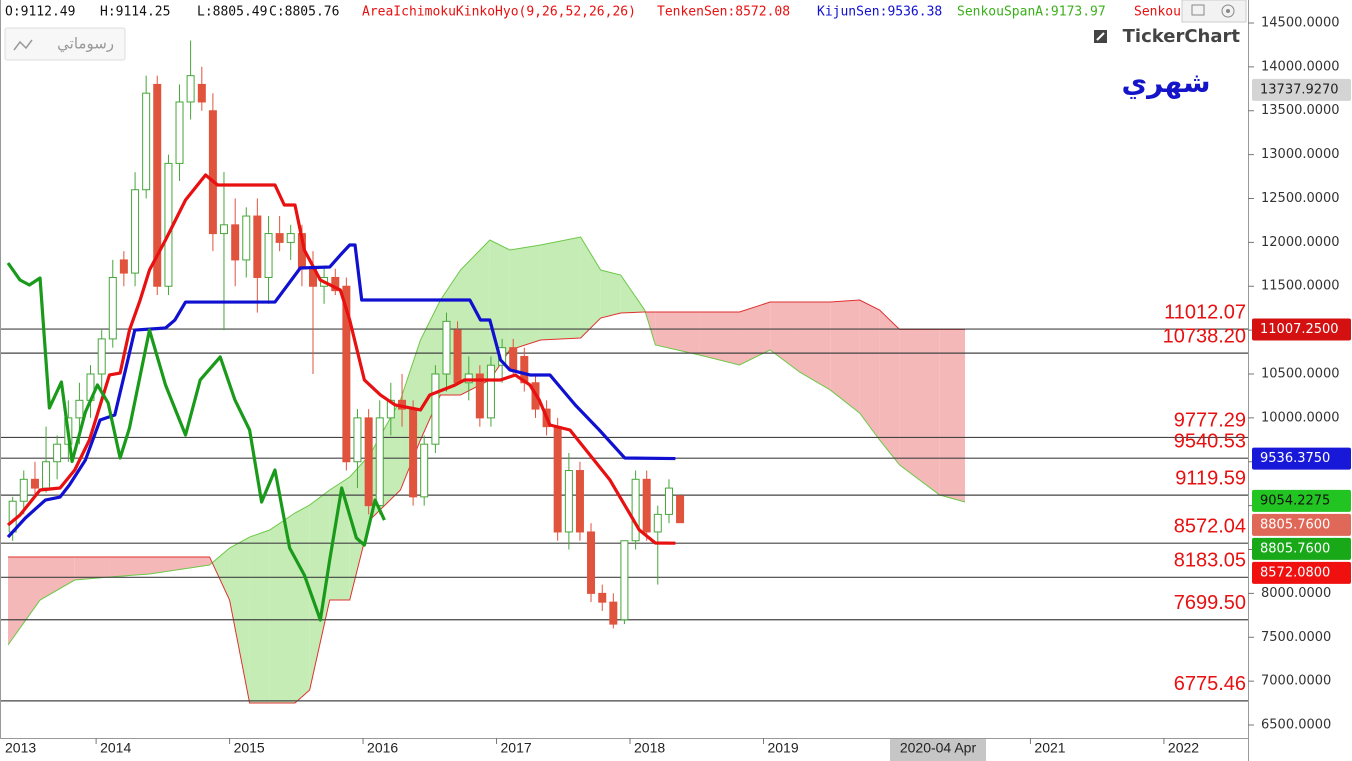 The width and height of the screenshot is (1352, 761). I want to click on level-label: 8183.05, so click(1210, 561).